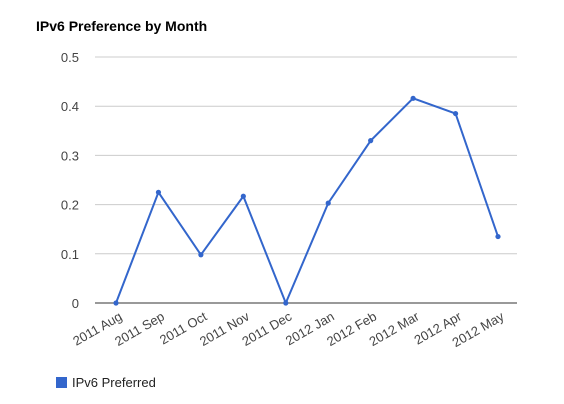  What do you see at coordinates (75, 303) in the screenshot?
I see `y-tick-label: 0` at bounding box center [75, 303].